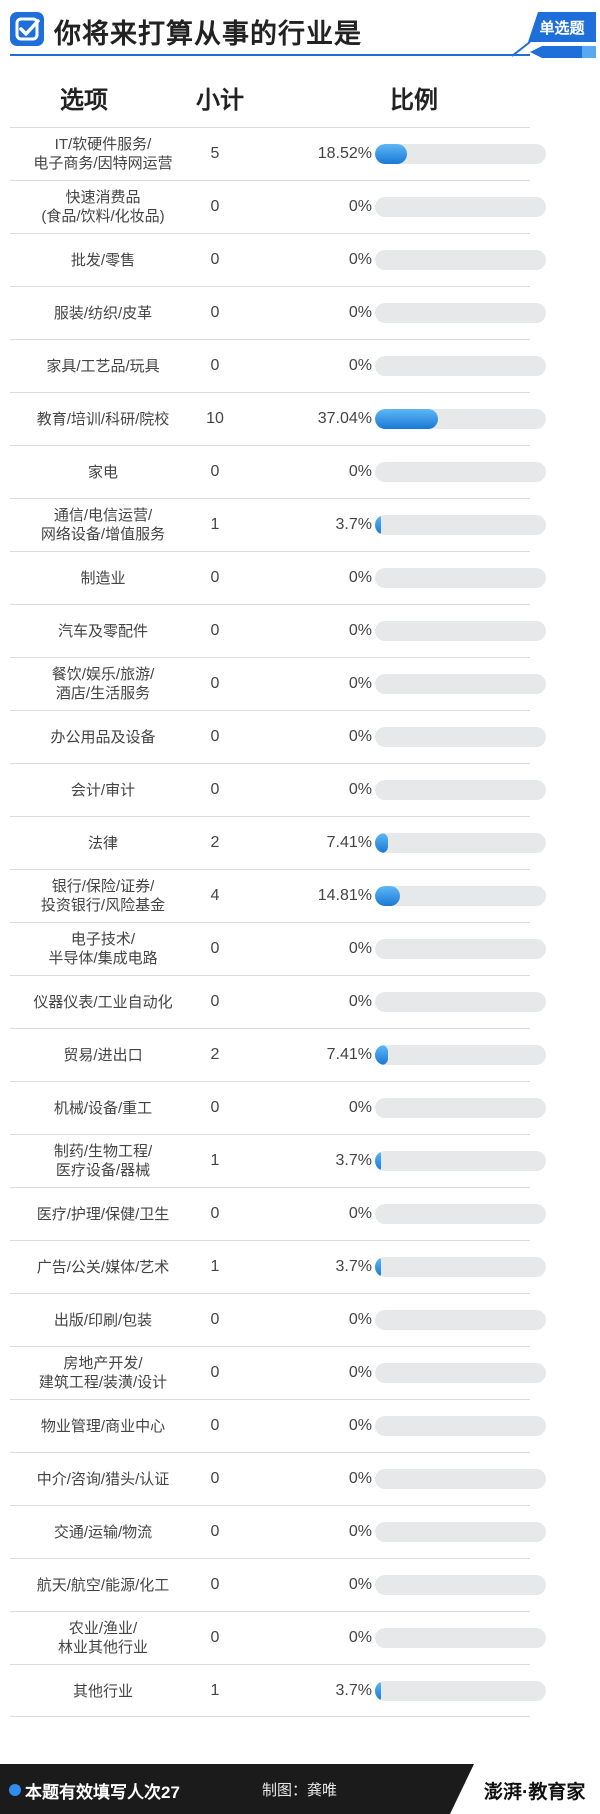  Describe the element at coordinates (535, 1792) in the screenshot. I see `brand-logo: 澎湃·教育家` at that location.